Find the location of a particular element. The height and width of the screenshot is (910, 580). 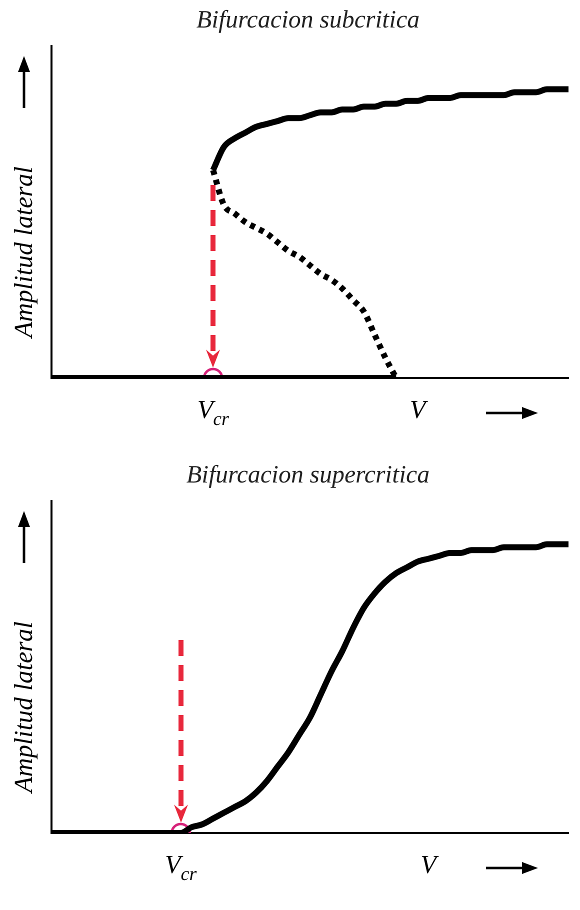

chart-title: Bifurcacion subcritica is located at coordinates (308, 20).